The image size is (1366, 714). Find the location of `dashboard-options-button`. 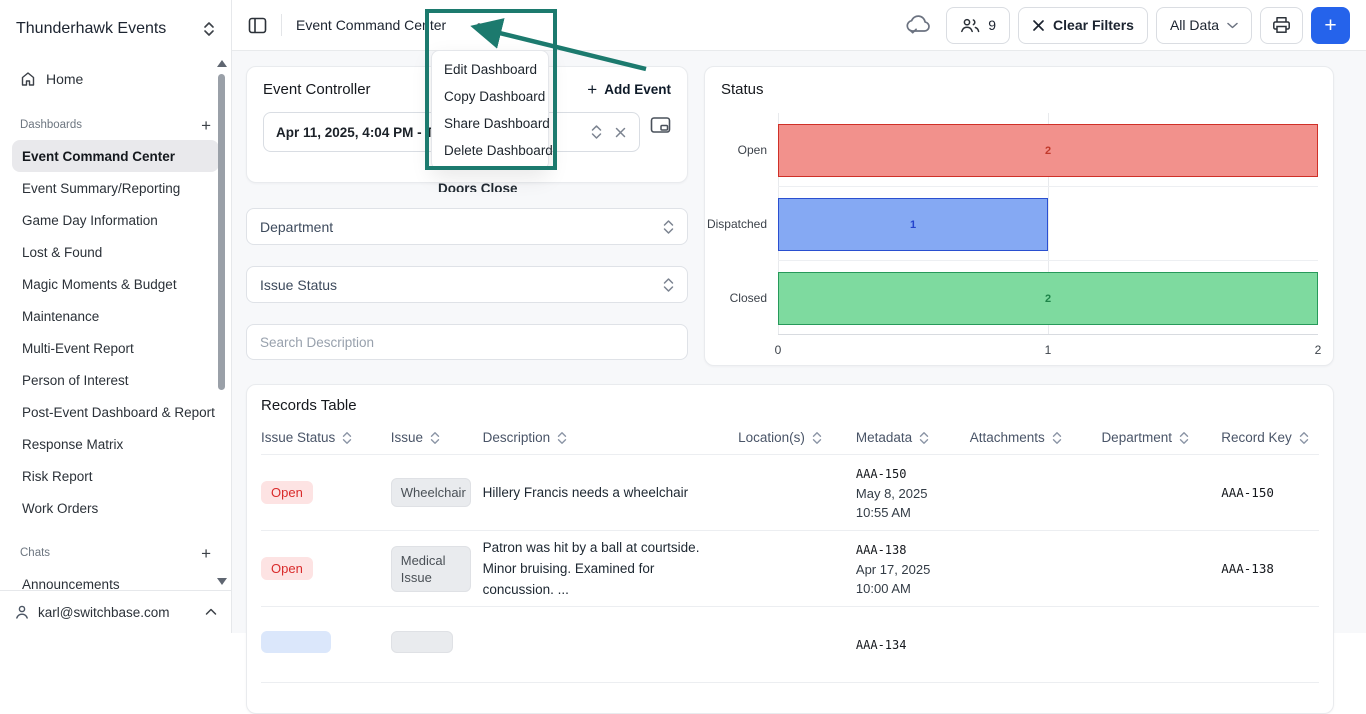

dashboard-options-button is located at coordinates (485, 25).